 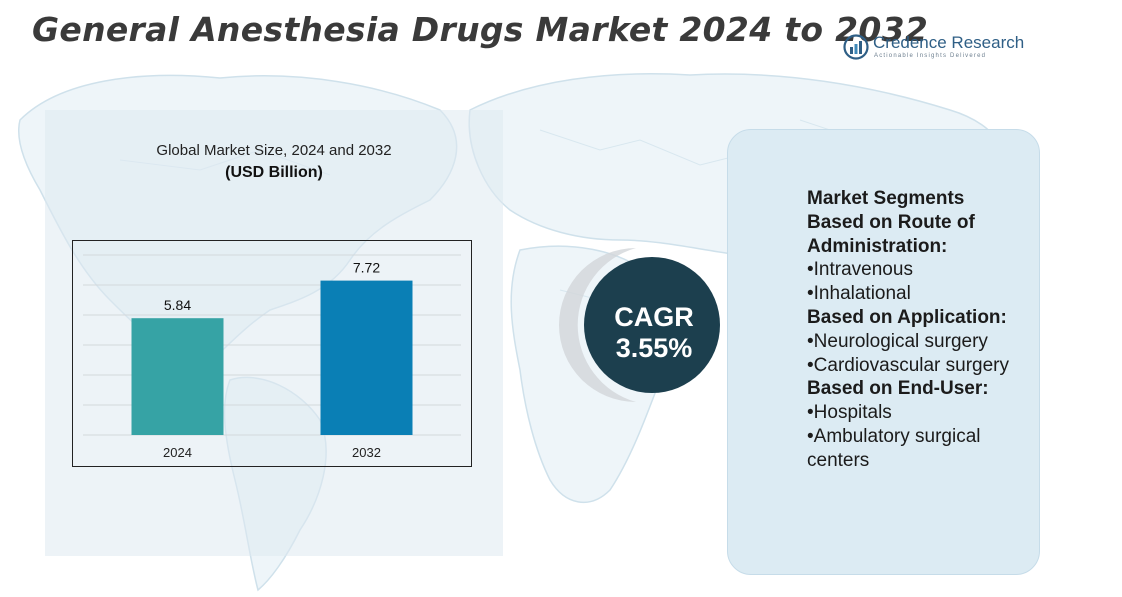 I want to click on bar-chart: 5.84 2024 7.72 2032, so click(x=272, y=353).